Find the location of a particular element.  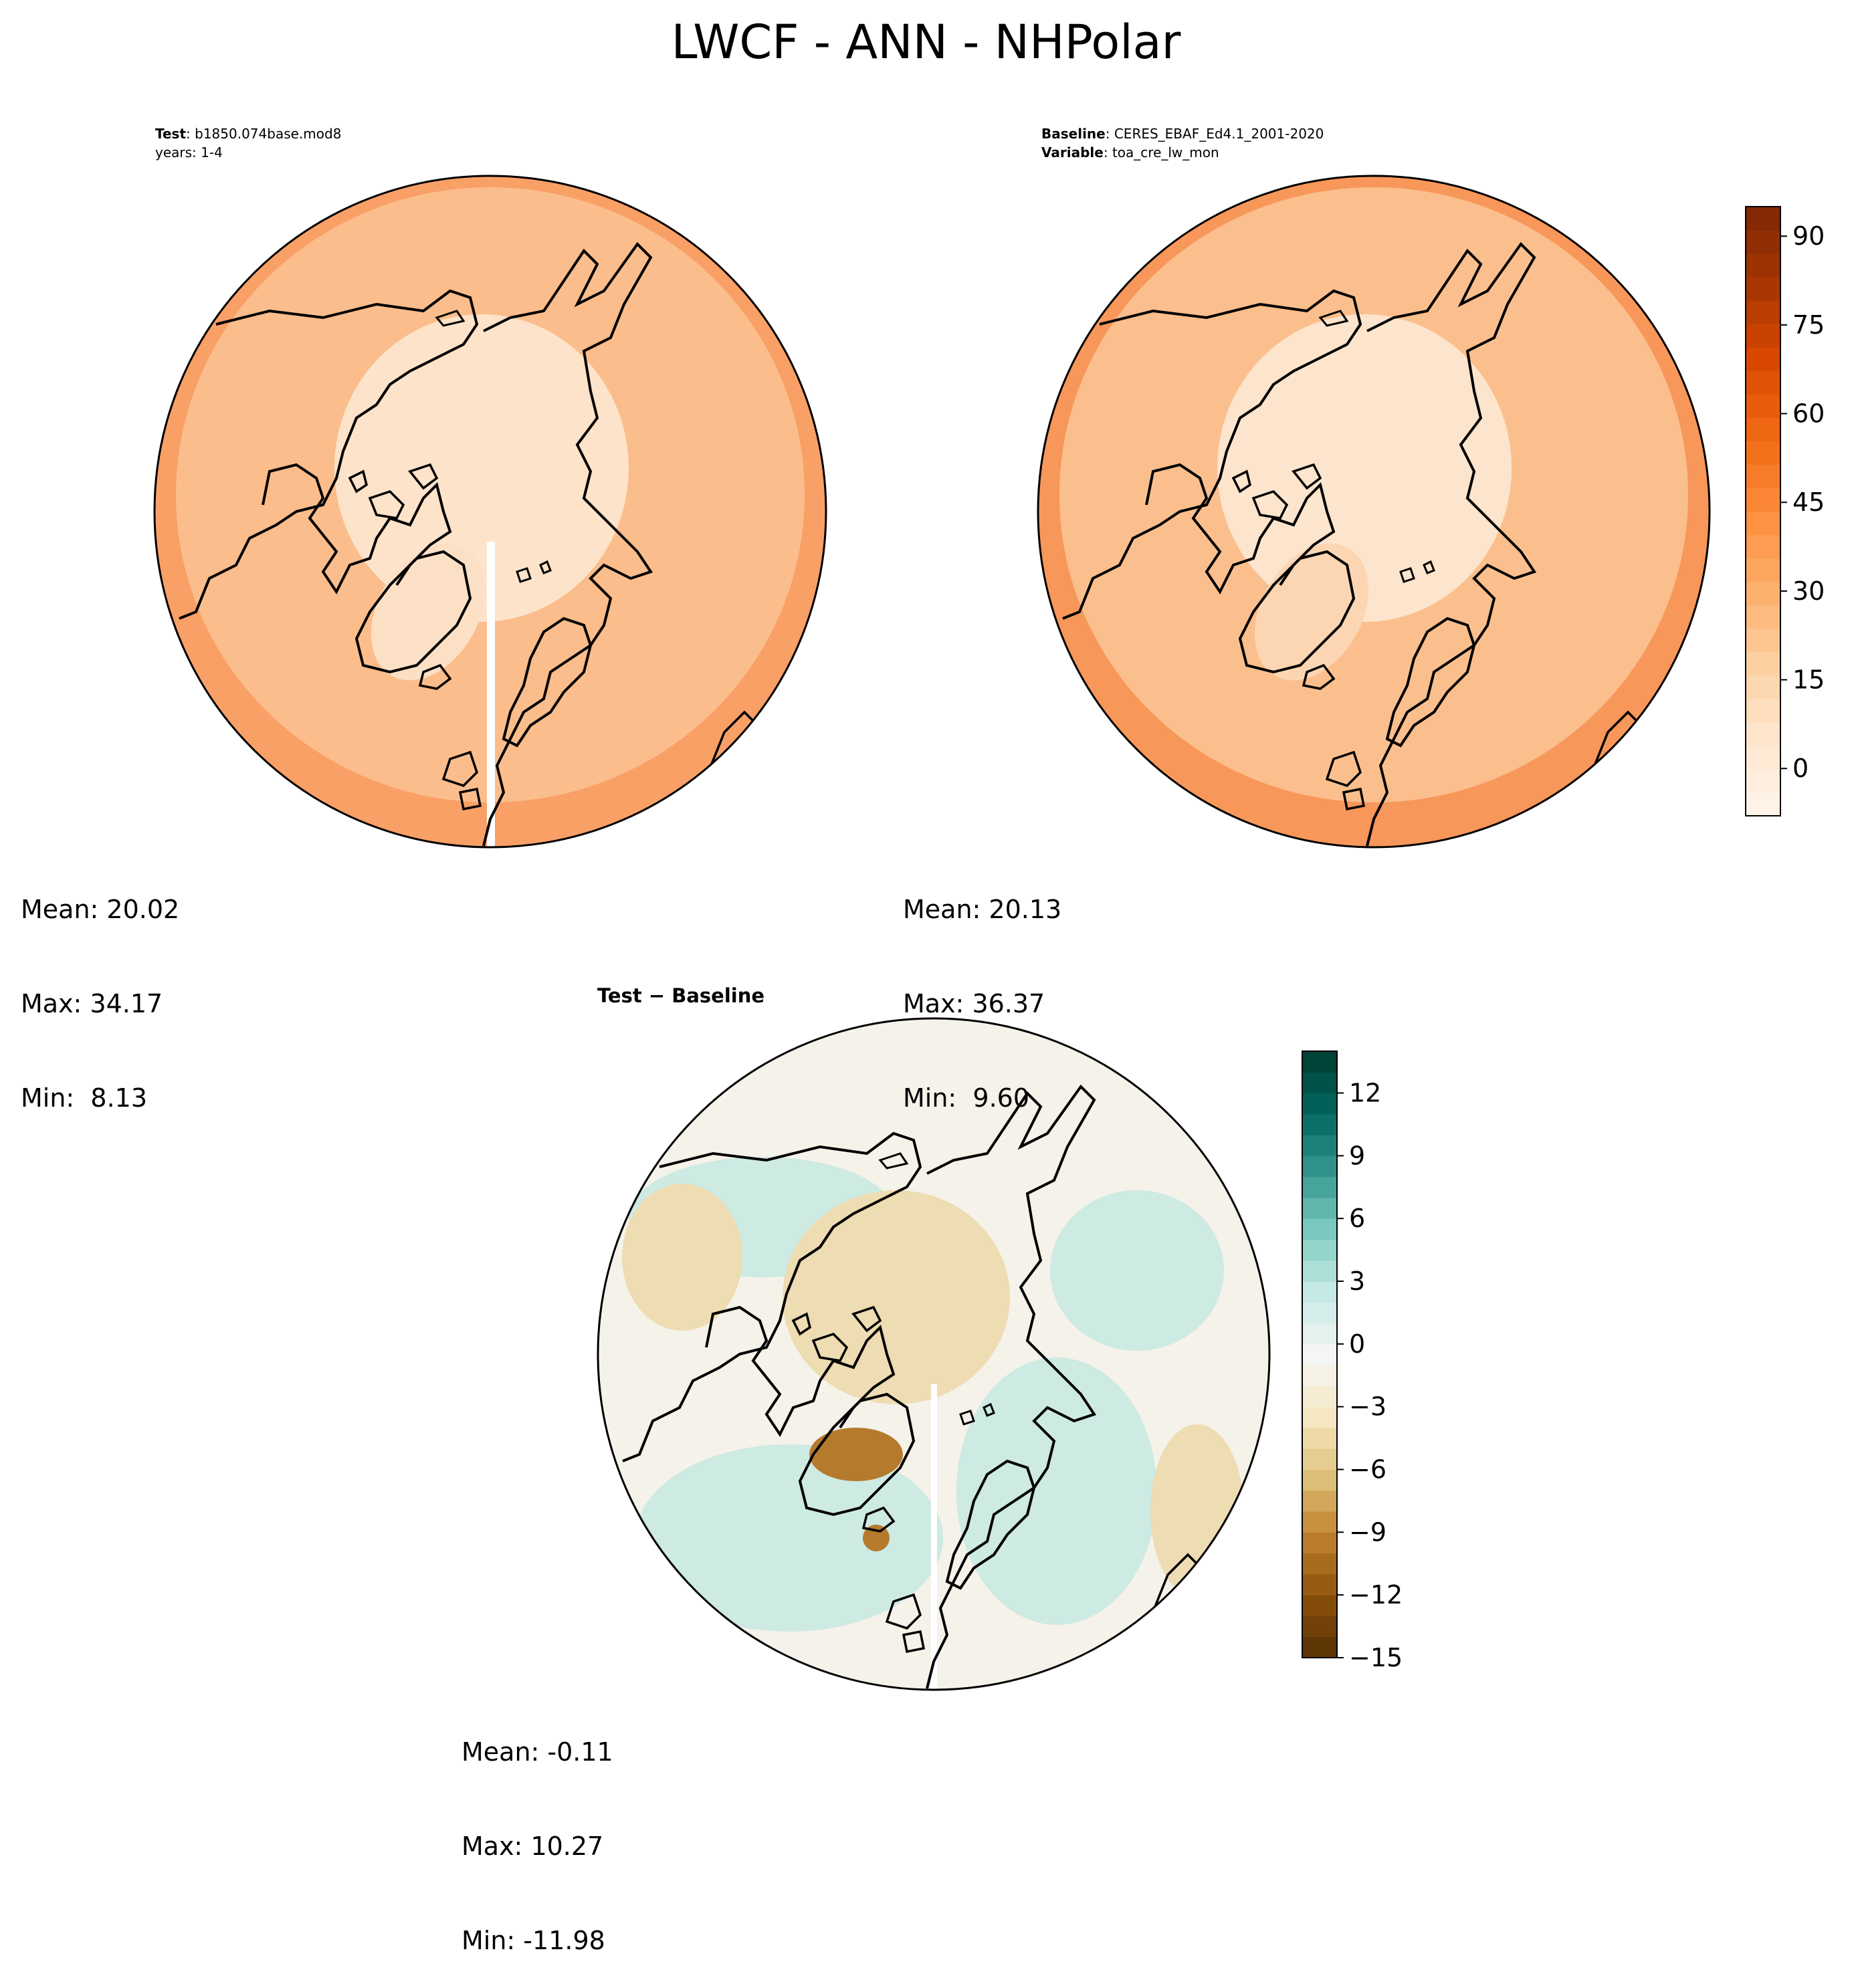

test-case-name: b1850.074base.mod8 is located at coordinates (268, 134).